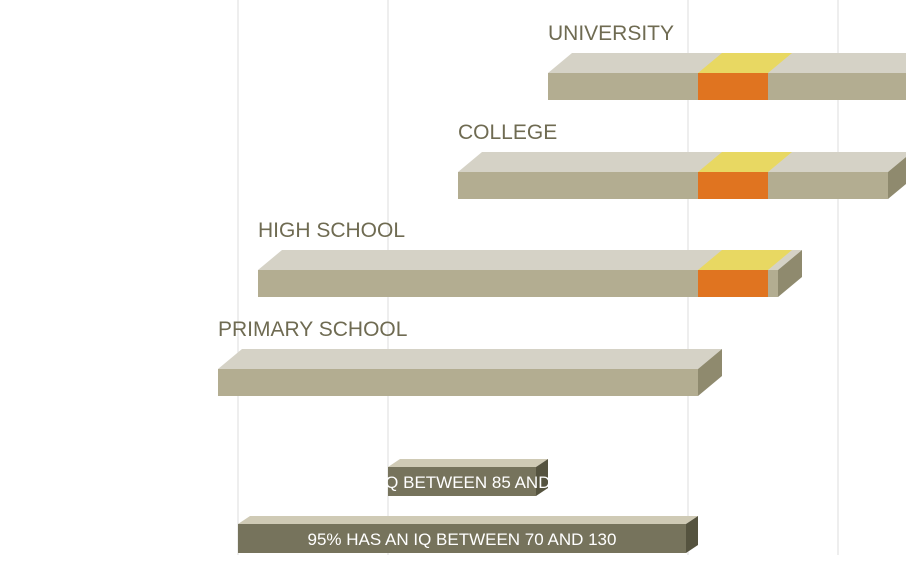 The height and width of the screenshot is (588, 906). What do you see at coordinates (331, 230) in the screenshot?
I see `label-high-school: HIGH SCHOOL` at bounding box center [331, 230].